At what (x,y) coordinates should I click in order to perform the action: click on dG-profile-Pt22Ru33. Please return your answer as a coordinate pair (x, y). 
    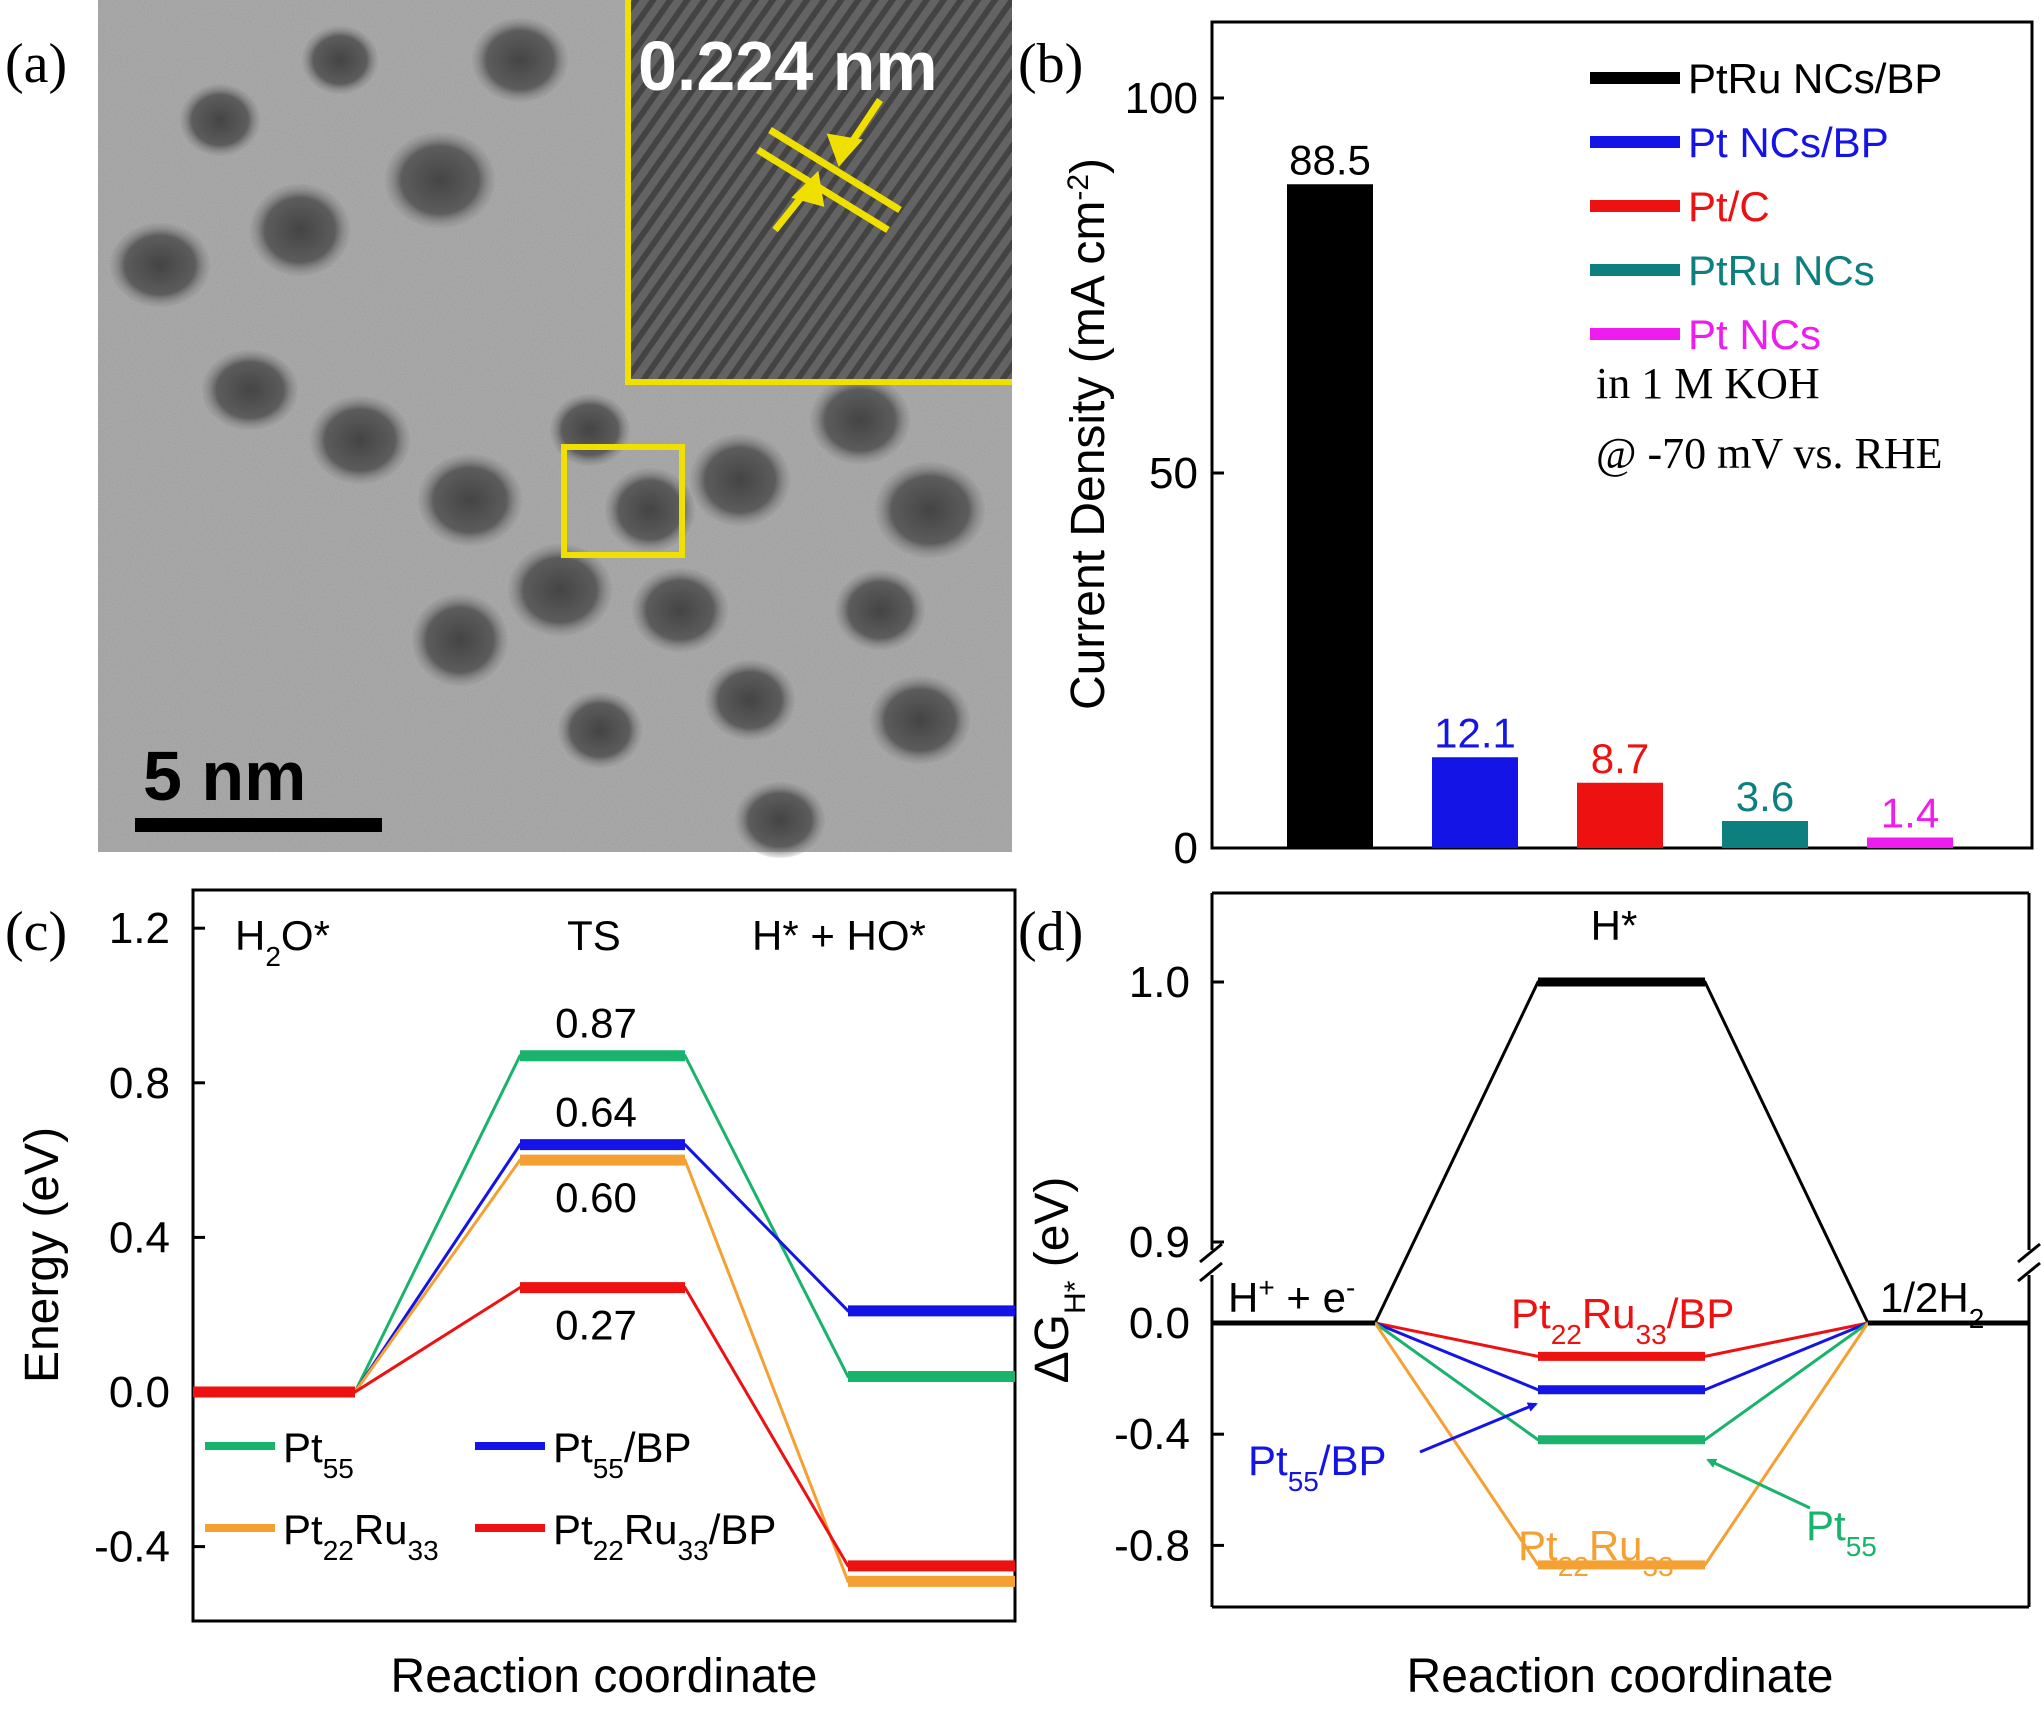
    Looking at the image, I should click on (1621, 1446).